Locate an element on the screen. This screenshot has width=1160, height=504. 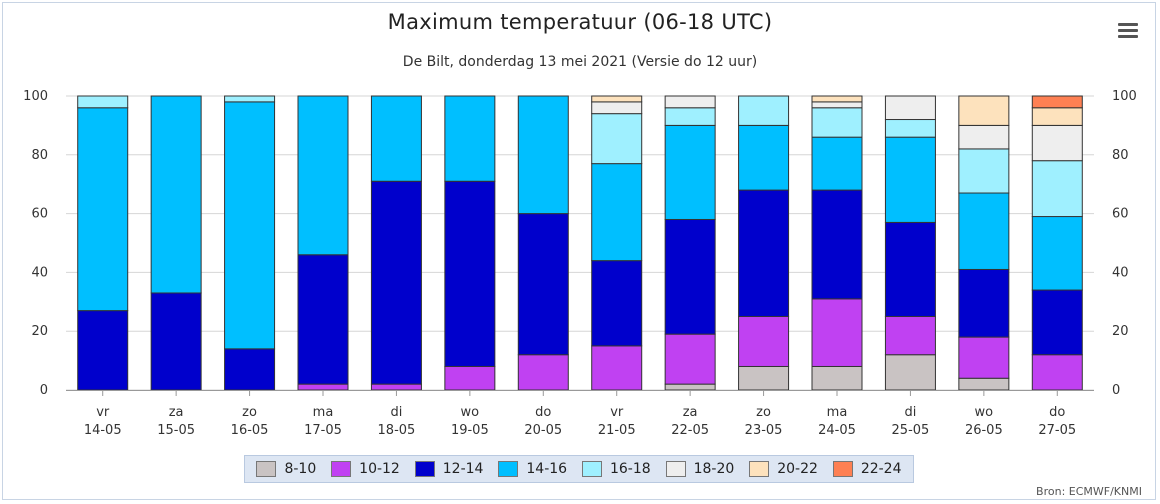
x-tick-label-date: 23-05 is located at coordinates (764, 430).